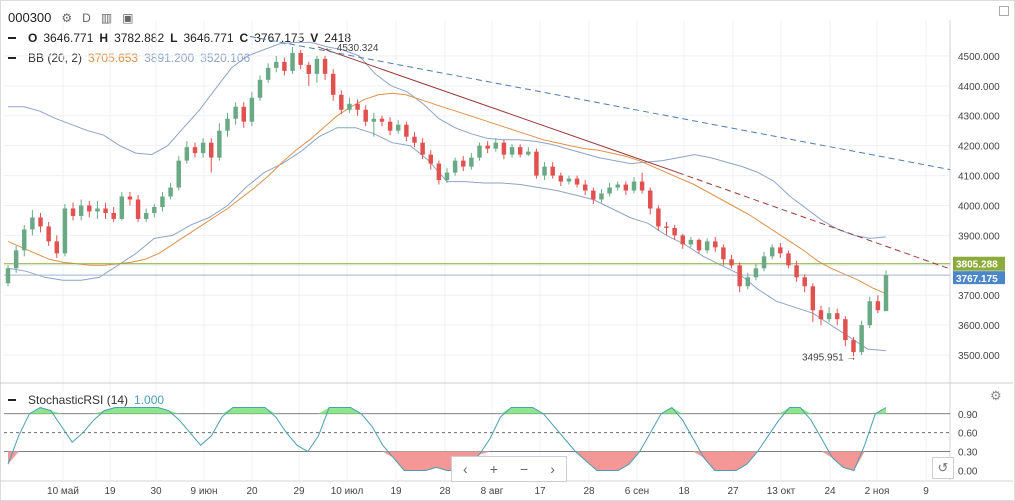  I want to click on hline-price-label: 3805.288, so click(977, 265).